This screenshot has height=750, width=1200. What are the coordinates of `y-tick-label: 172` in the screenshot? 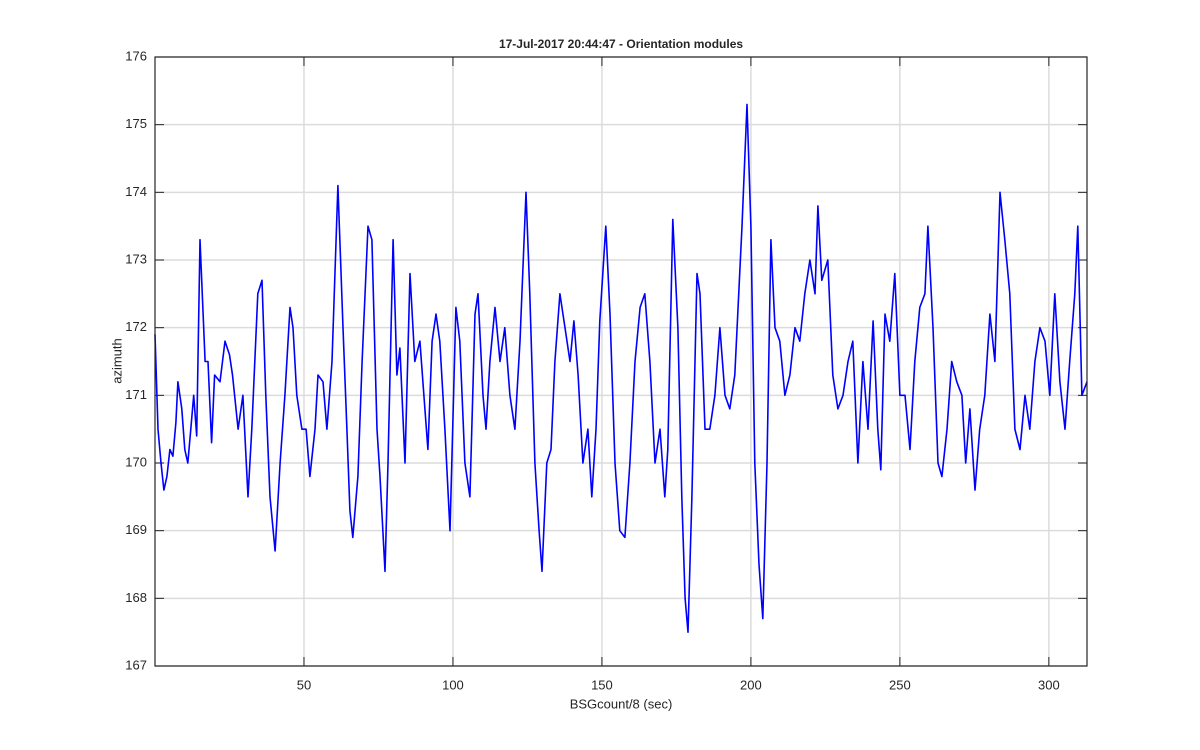 It's located at (136, 326).